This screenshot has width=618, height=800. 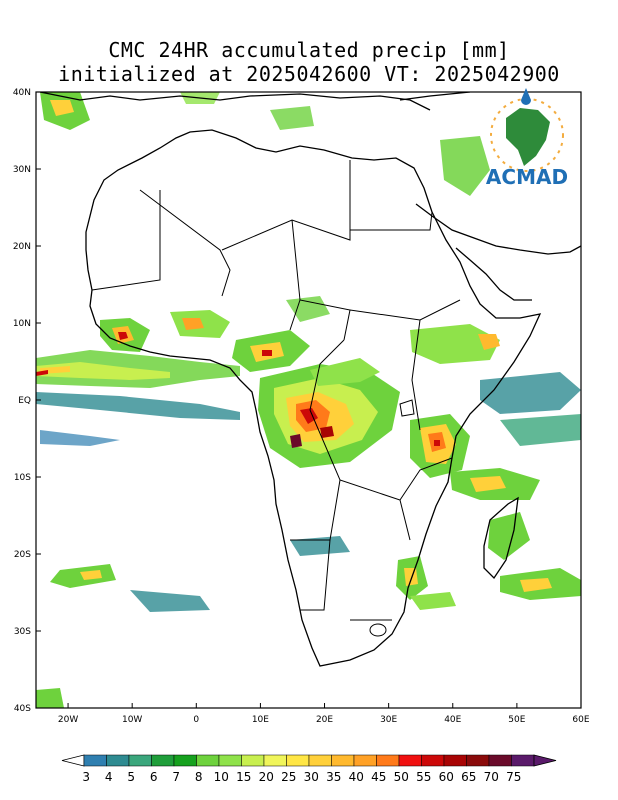 I want to click on colorbar-label: 8, so click(x=199, y=777).